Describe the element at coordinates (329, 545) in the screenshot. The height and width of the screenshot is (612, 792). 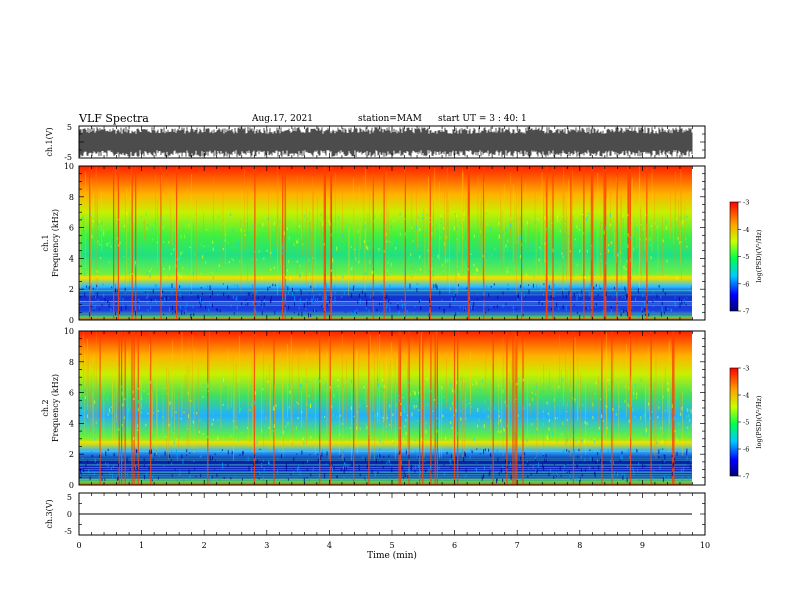
I see `time-axis-tick-label: 4` at that location.